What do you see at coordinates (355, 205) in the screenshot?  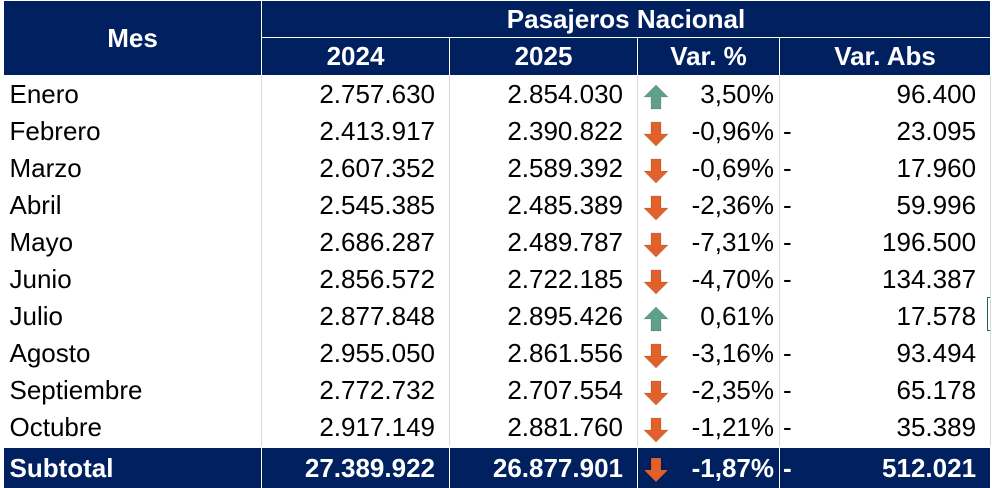 I see `value-2024-cell: 2.545.385` at bounding box center [355, 205].